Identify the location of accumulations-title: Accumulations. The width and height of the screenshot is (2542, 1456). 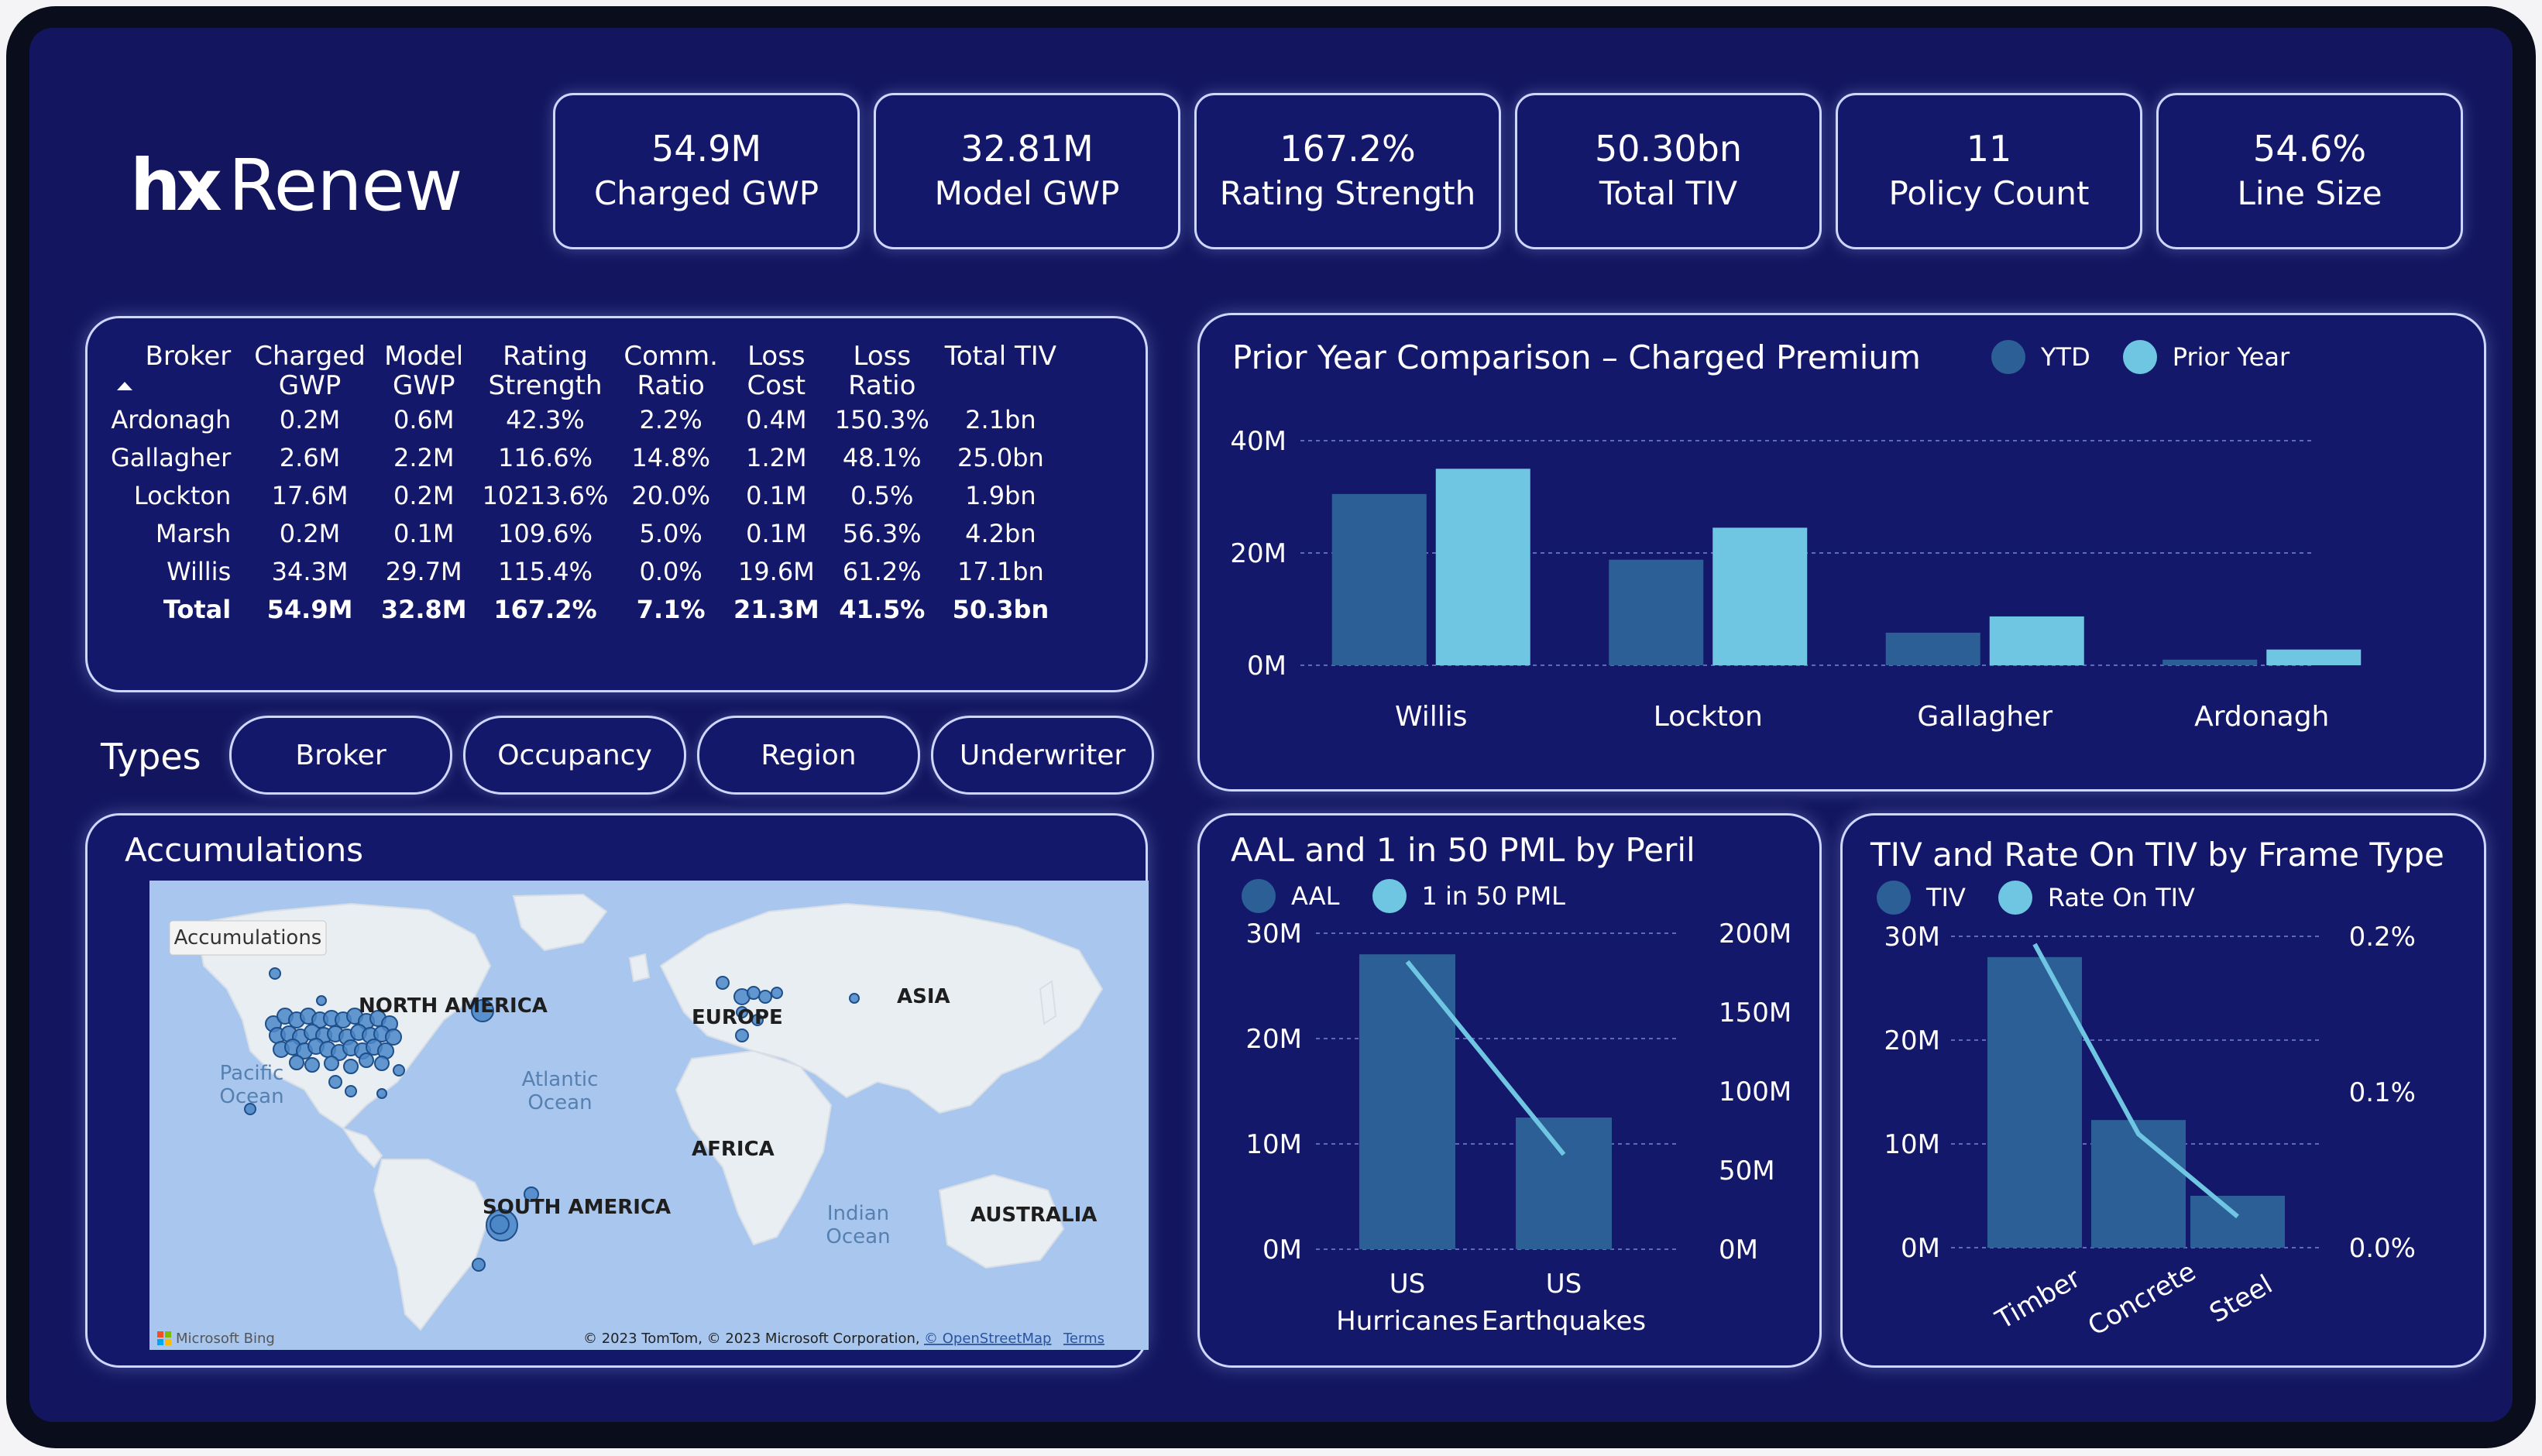
(244, 850).